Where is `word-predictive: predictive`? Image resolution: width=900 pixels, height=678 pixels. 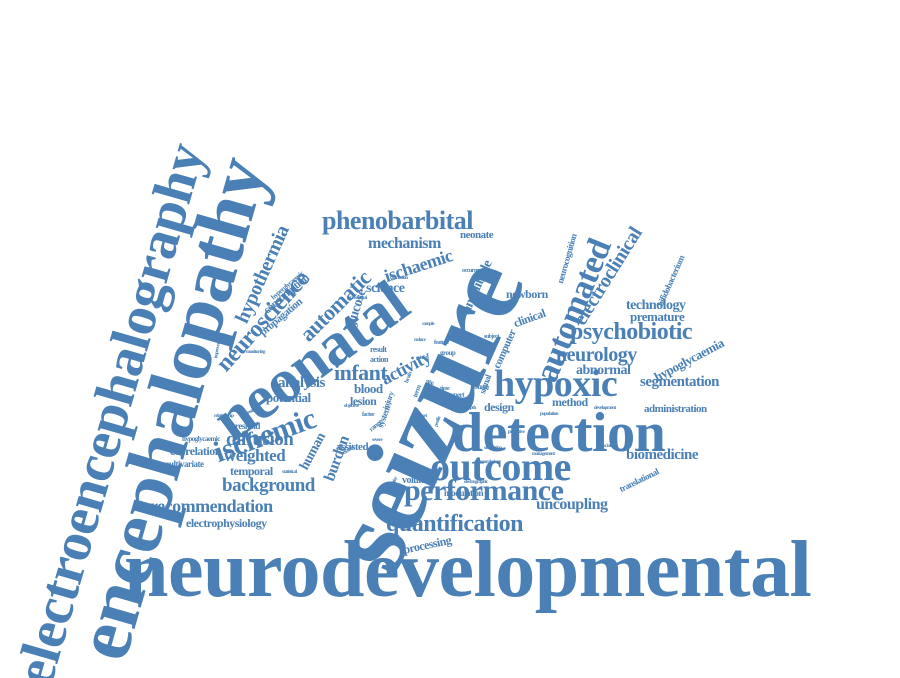 word-predictive: predictive is located at coordinates (516, 432).